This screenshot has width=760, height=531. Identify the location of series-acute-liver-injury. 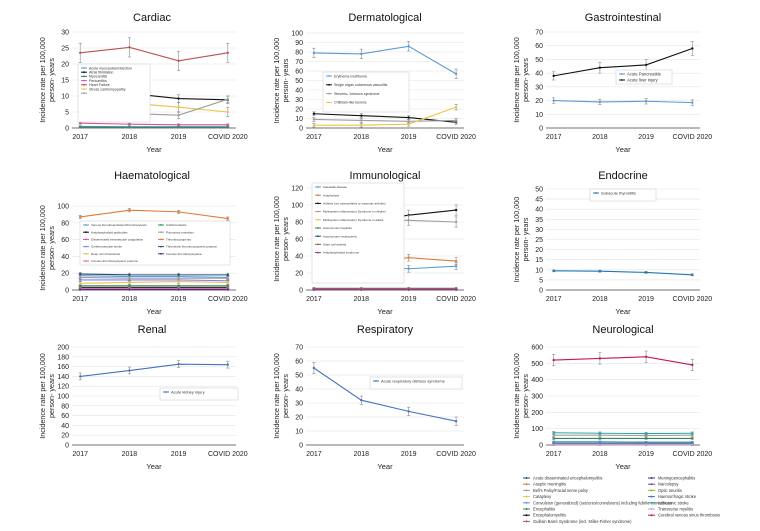
(623, 61).